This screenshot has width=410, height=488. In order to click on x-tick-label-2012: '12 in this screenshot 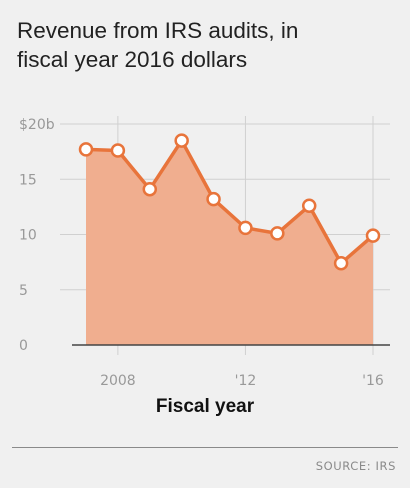, I will do `click(246, 381)`.